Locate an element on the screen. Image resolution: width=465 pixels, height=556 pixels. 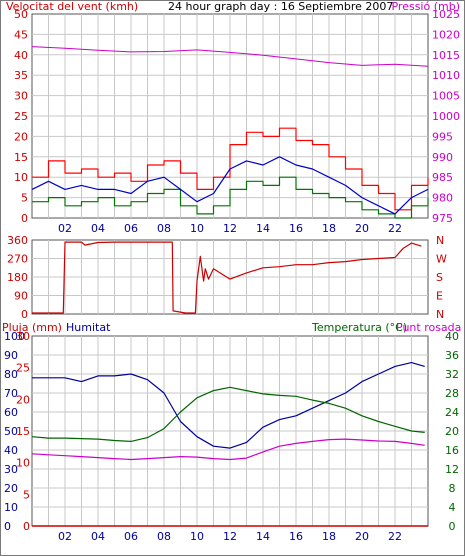
x-tick-label-top: 16 is located at coordinates (296, 228).